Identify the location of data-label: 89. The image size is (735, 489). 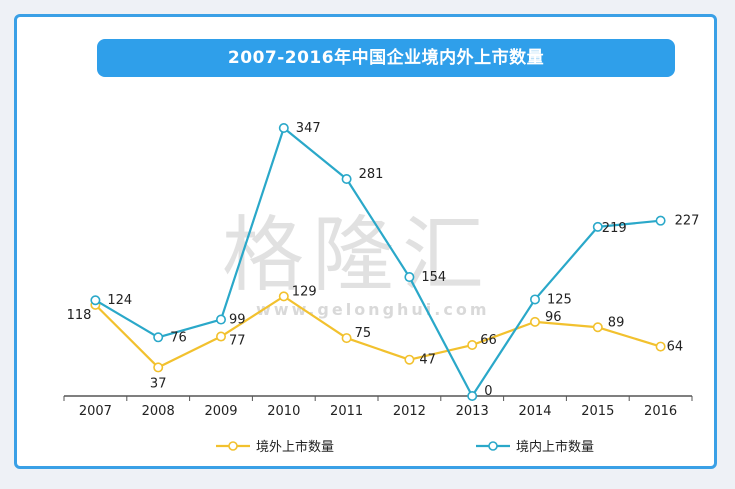
(616, 322).